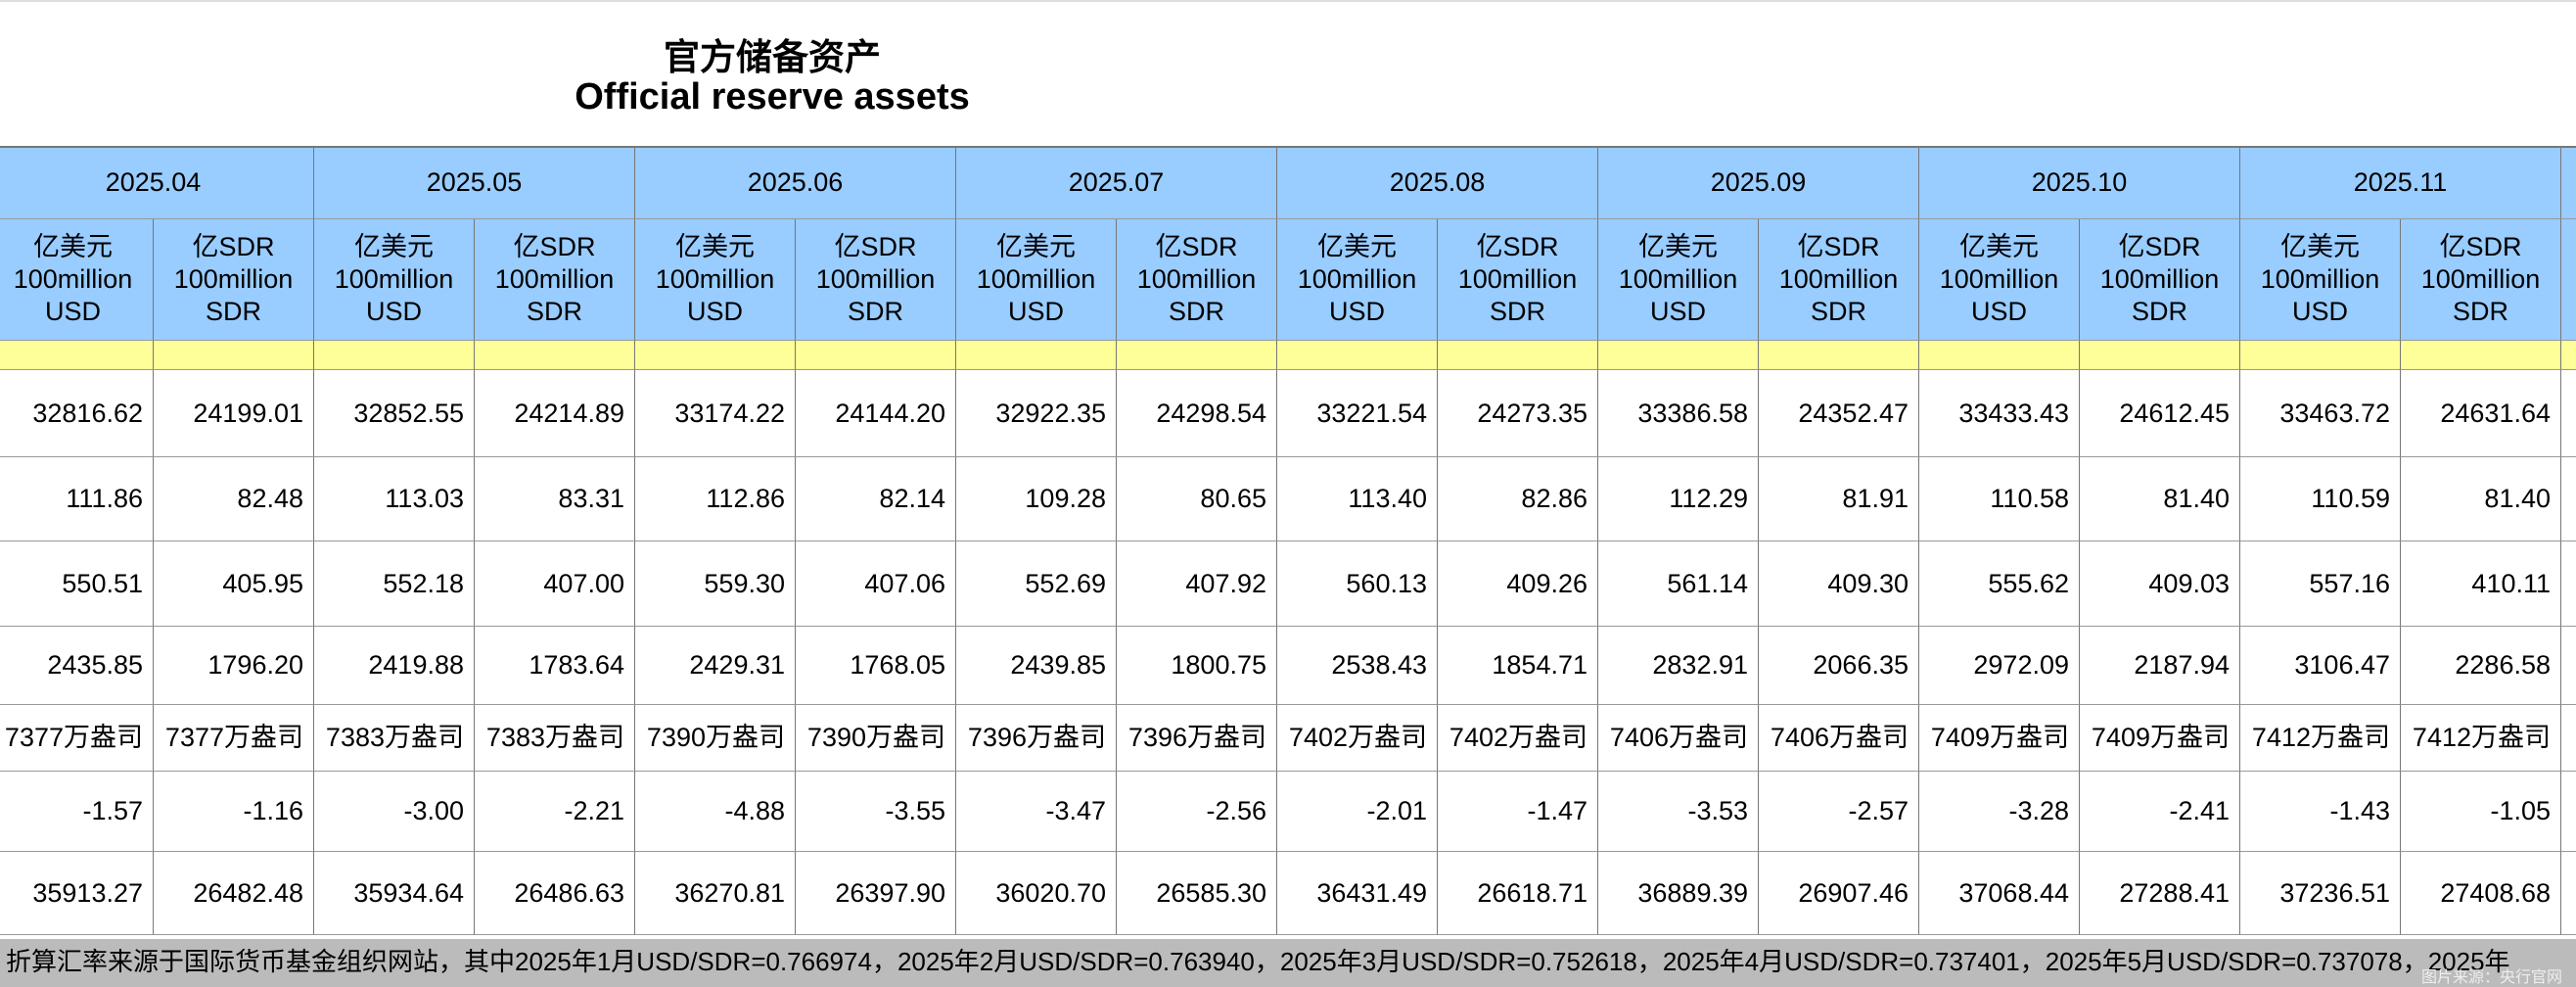 The height and width of the screenshot is (987, 2576). Describe the element at coordinates (394, 893) in the screenshot. I see `data-cell: 35934.64` at that location.